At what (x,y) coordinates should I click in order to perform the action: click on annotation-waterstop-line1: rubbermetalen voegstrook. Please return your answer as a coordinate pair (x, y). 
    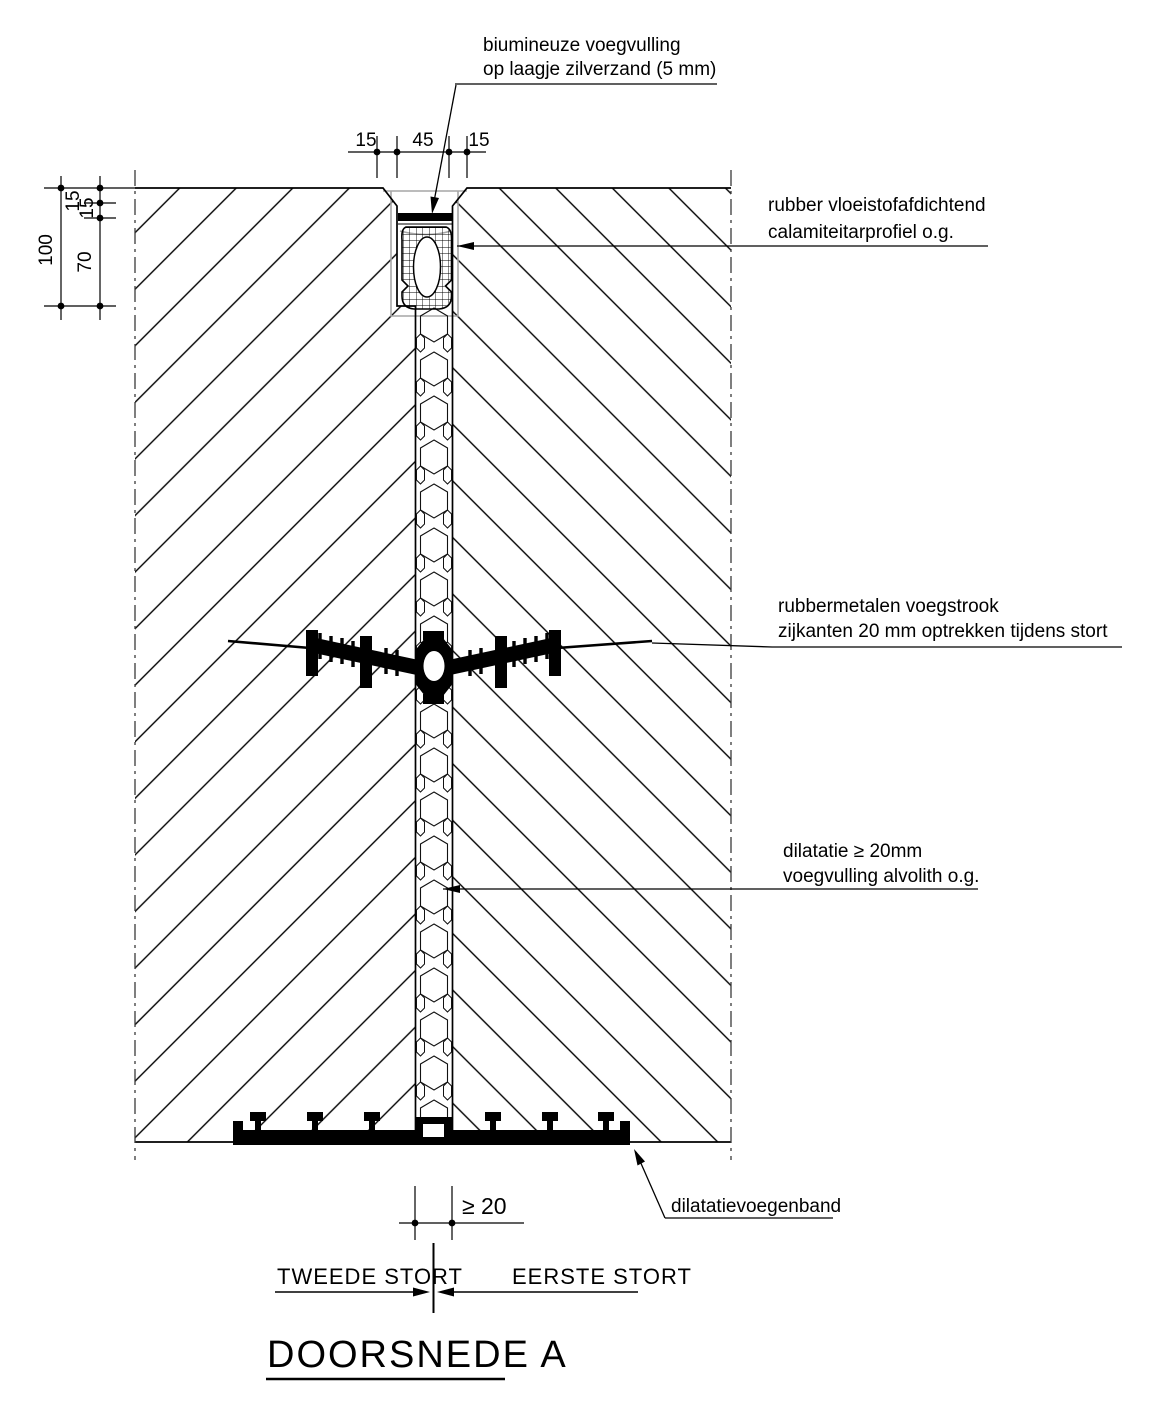
    Looking at the image, I should click on (888, 606).